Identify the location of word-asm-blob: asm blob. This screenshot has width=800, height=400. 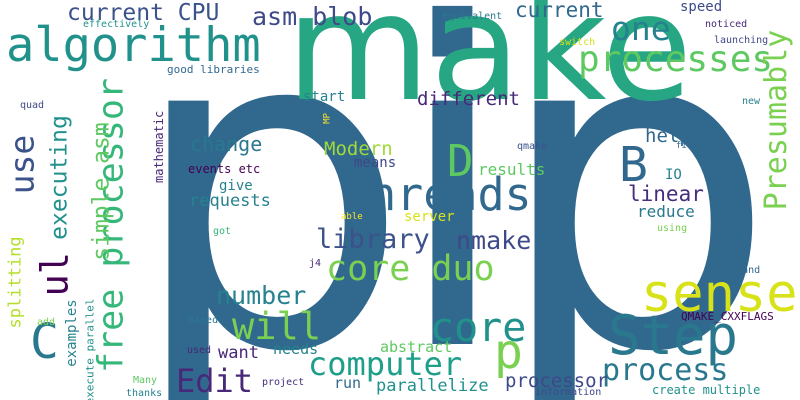
(312, 16).